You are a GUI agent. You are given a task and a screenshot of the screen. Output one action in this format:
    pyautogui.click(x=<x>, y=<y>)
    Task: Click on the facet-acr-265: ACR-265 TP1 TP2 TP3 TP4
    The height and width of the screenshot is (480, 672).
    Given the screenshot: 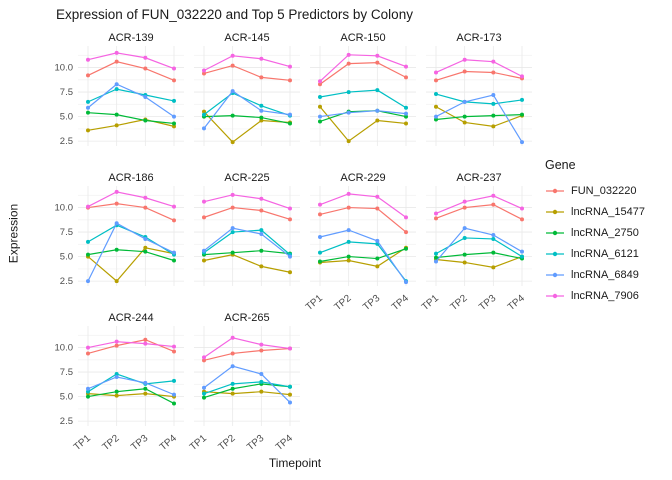 What is the action you would take?
    pyautogui.click(x=244, y=381)
    